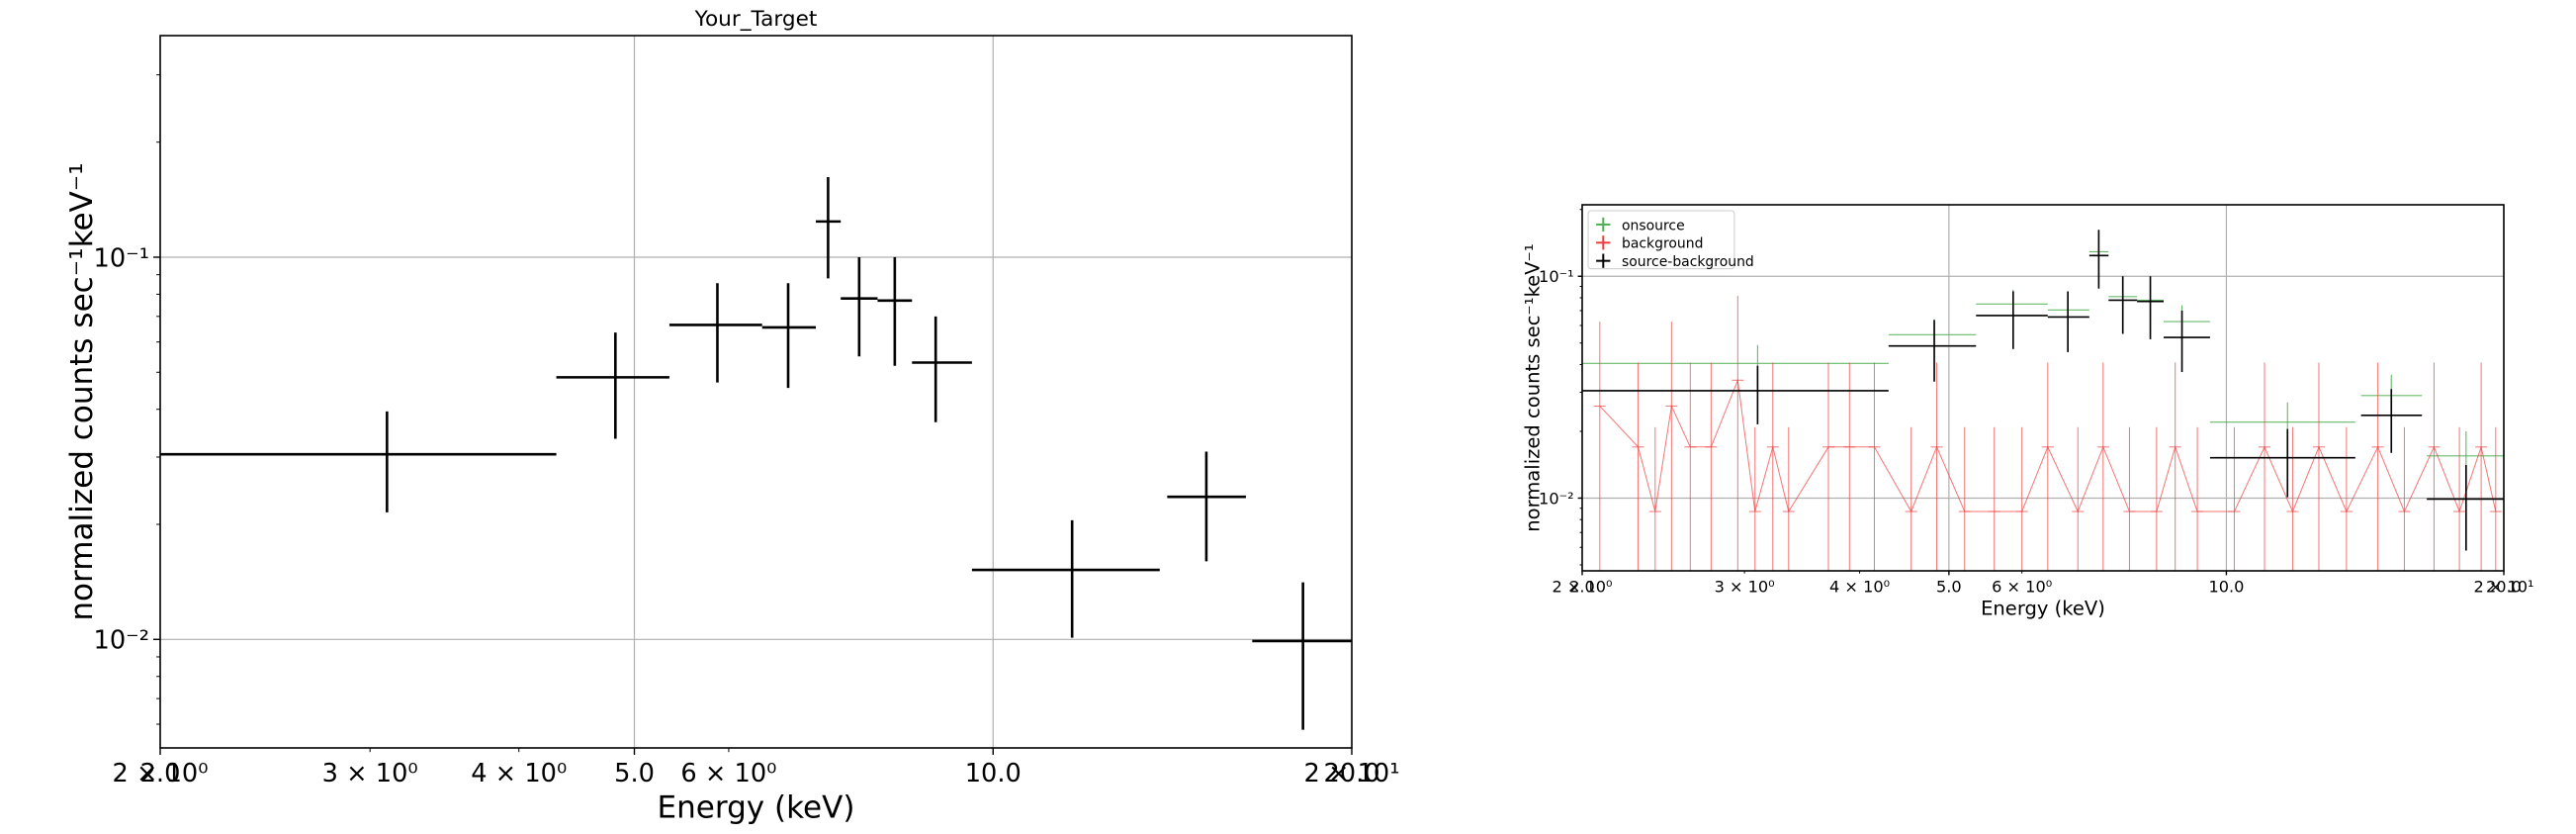 The width and height of the screenshot is (2576, 834). I want to click on chart-title: Your_Target, so click(756, 19).